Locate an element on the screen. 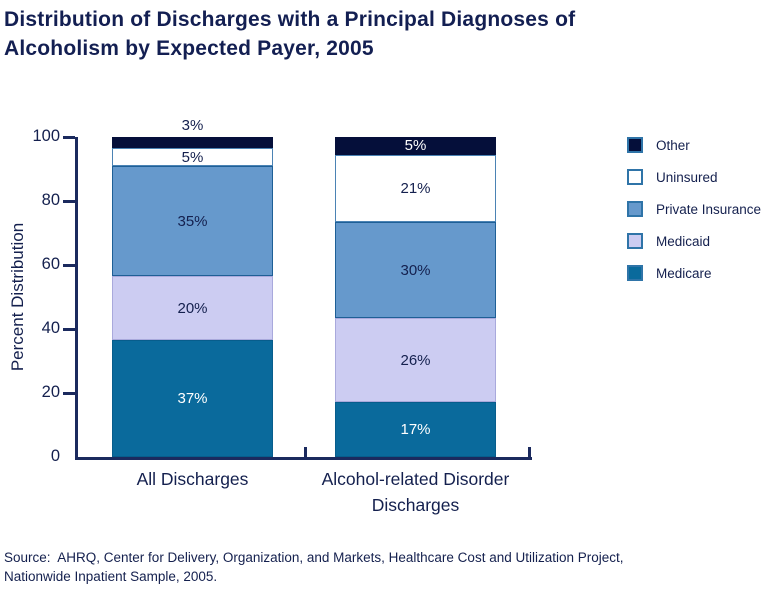  x-axis-category-label-line: Discharges is located at coordinates (415, 505).